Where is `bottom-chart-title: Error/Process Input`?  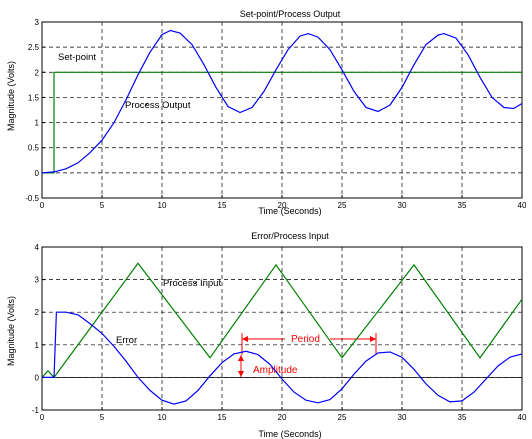 bottom-chart-title: Error/Process Input is located at coordinates (290, 236).